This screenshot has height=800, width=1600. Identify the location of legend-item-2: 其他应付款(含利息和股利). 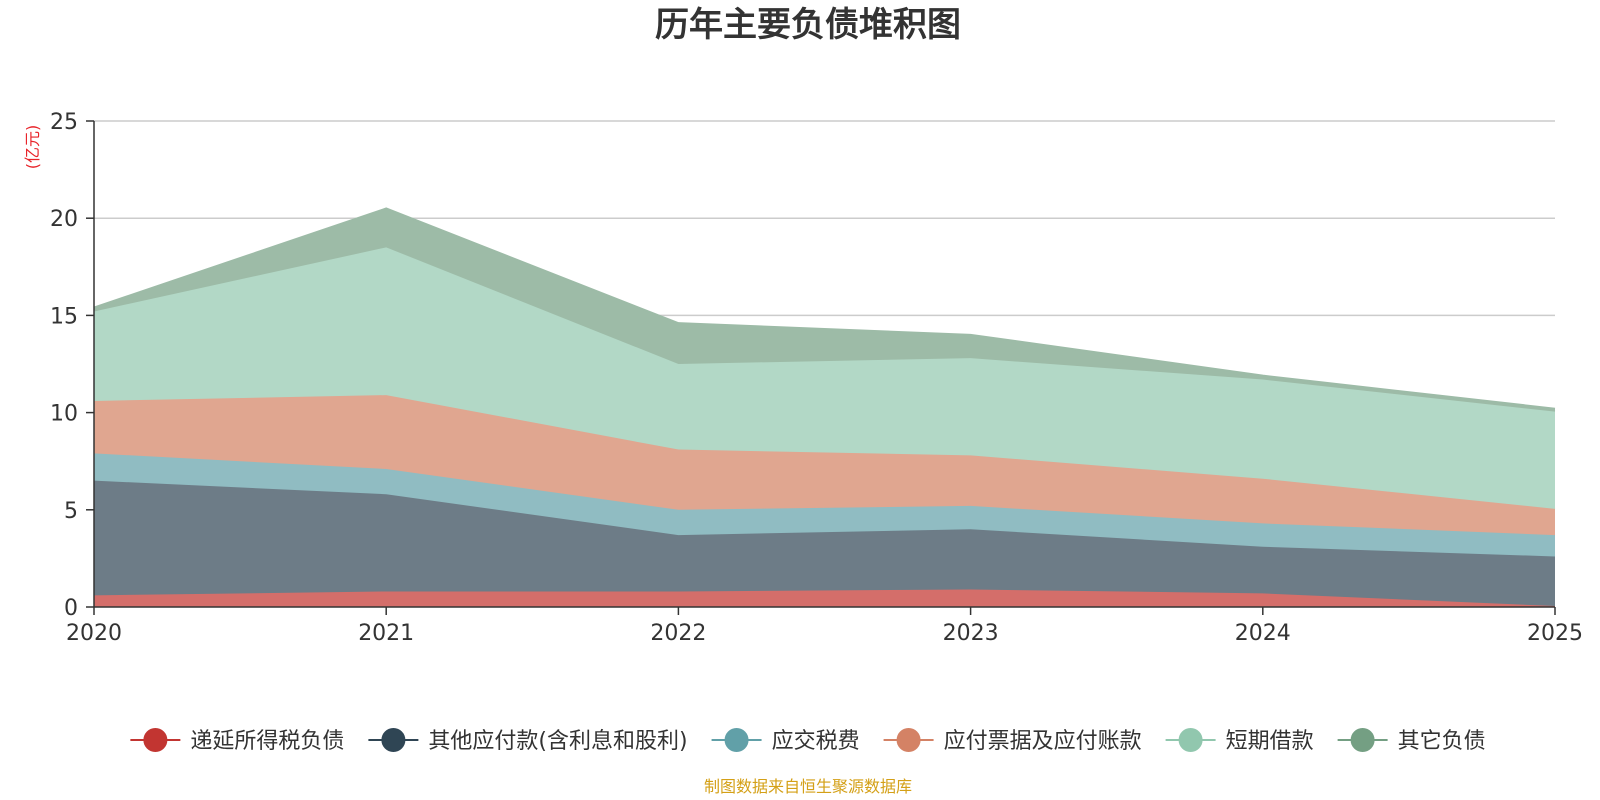
(528, 741).